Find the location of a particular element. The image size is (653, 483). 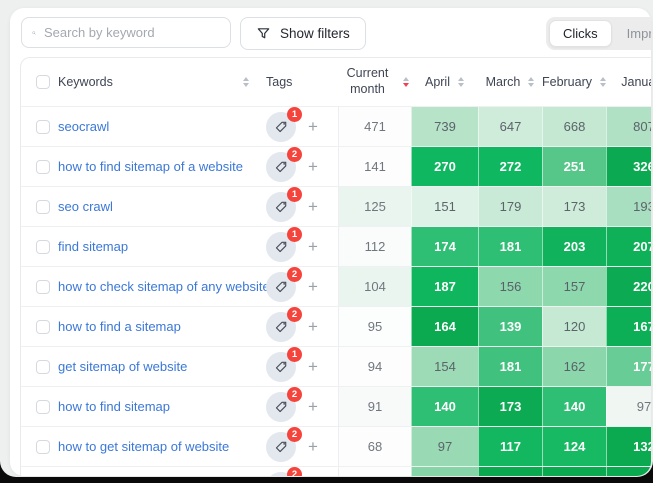

metric-cell-april: 154 is located at coordinates (444, 366).